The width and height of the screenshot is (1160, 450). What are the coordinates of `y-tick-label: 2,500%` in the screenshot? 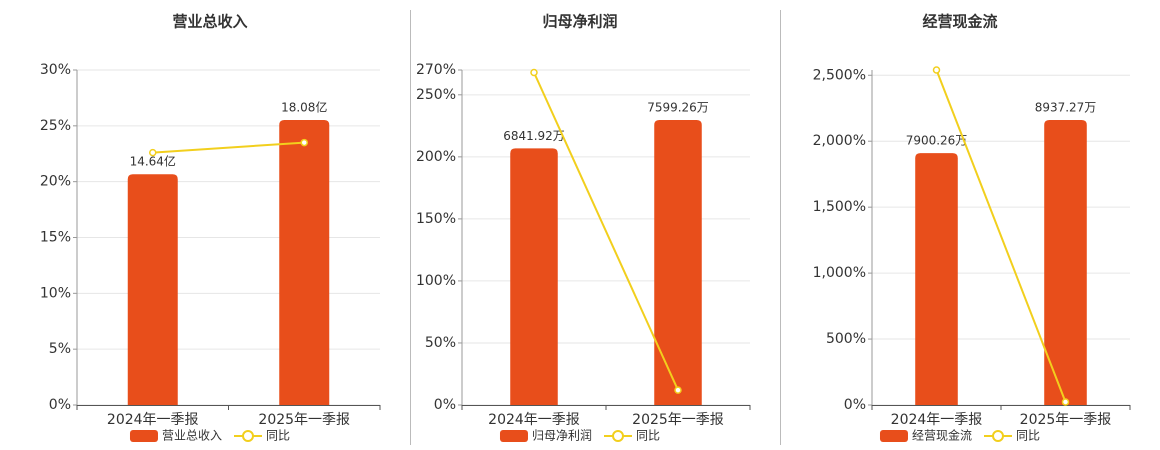 It's located at (839, 75).